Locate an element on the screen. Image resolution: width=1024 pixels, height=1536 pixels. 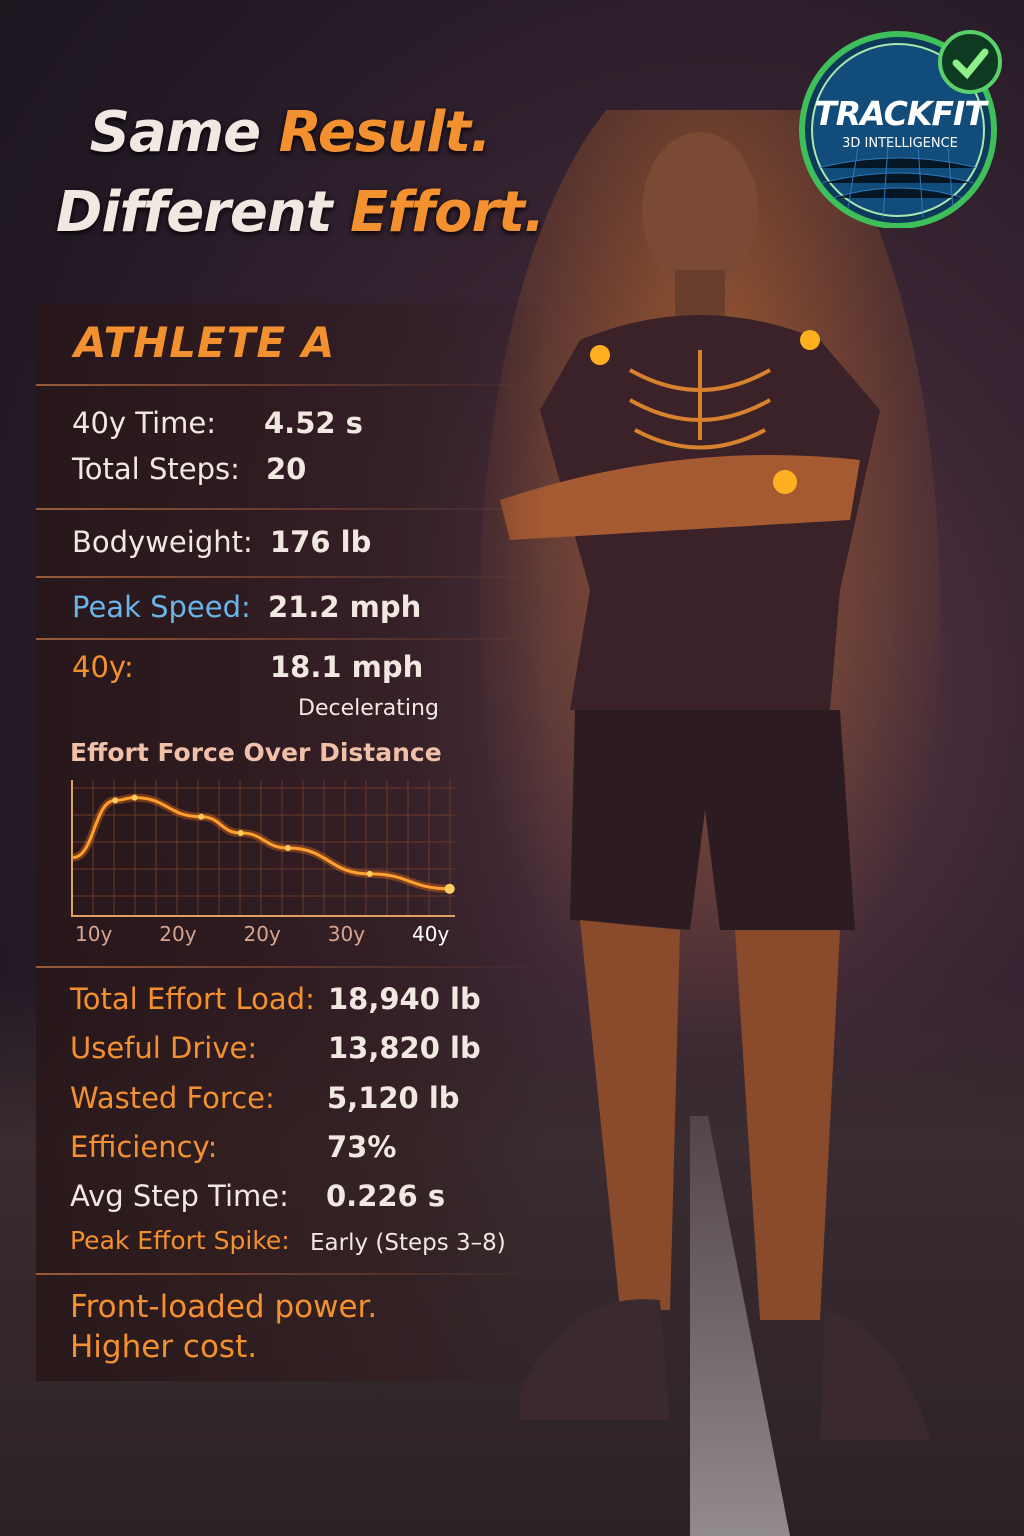
headline-line-2: Different Effort. is located at coordinates (300, 212).